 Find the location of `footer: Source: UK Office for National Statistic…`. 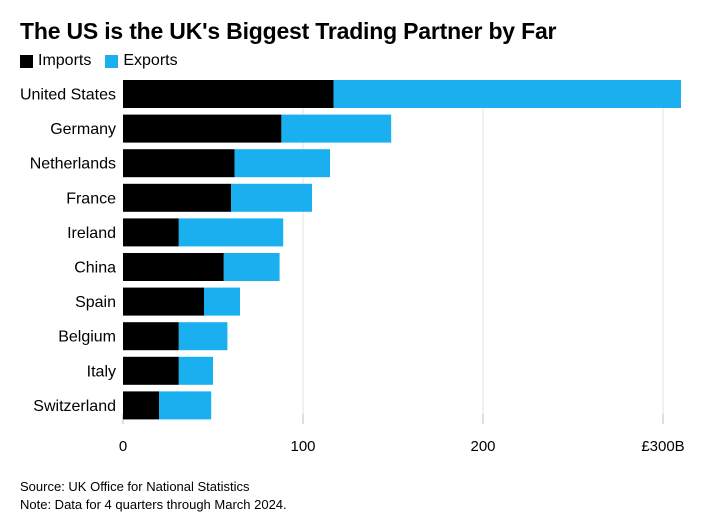

footer: Source: UK Office for National Statistic… is located at coordinates (153, 496).